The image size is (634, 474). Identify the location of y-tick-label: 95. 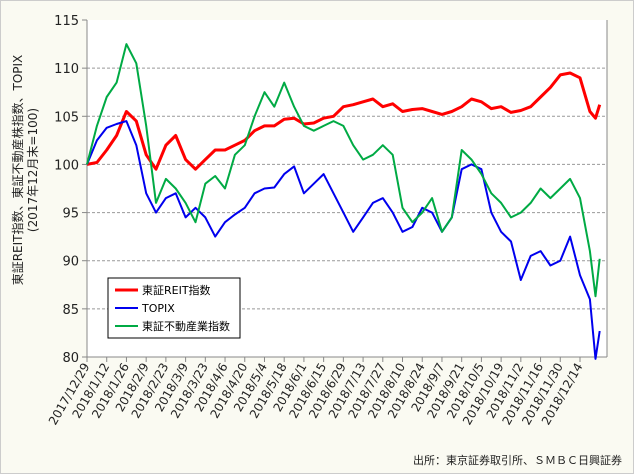
(70, 214).